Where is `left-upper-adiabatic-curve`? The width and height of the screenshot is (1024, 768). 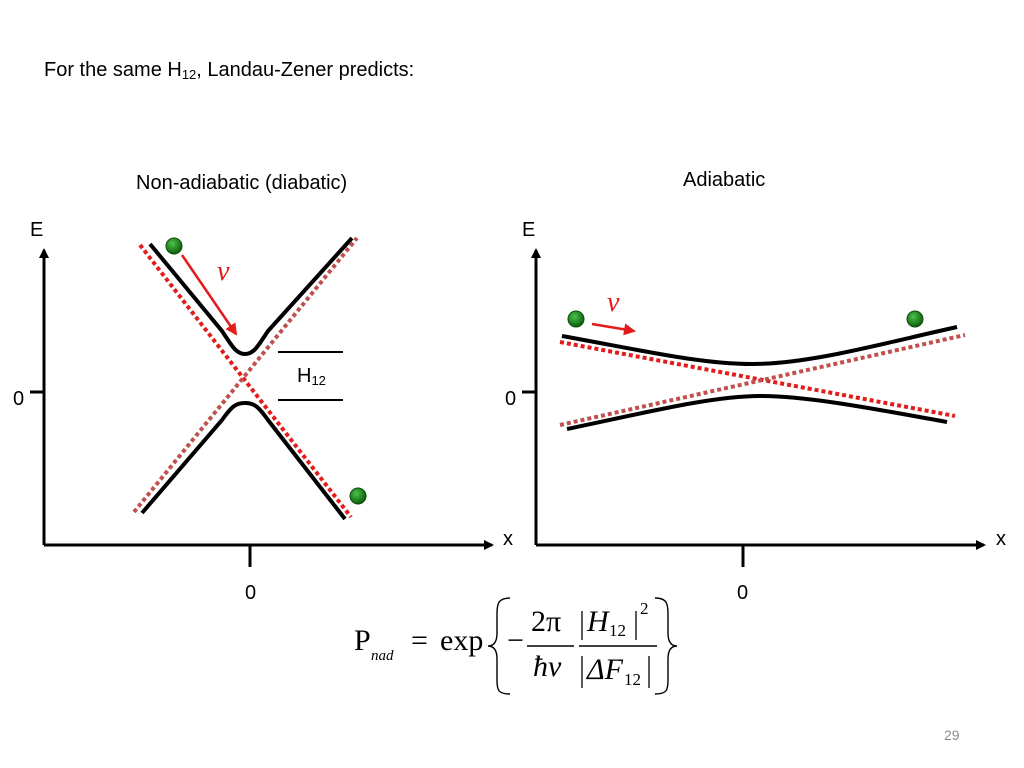 left-upper-adiabatic-curve is located at coordinates (251, 296).